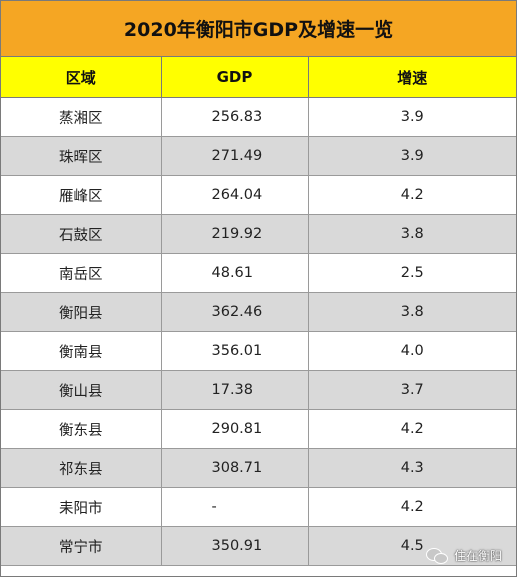  What do you see at coordinates (234, 507) in the screenshot?
I see `cell-gdp: -` at bounding box center [234, 507].